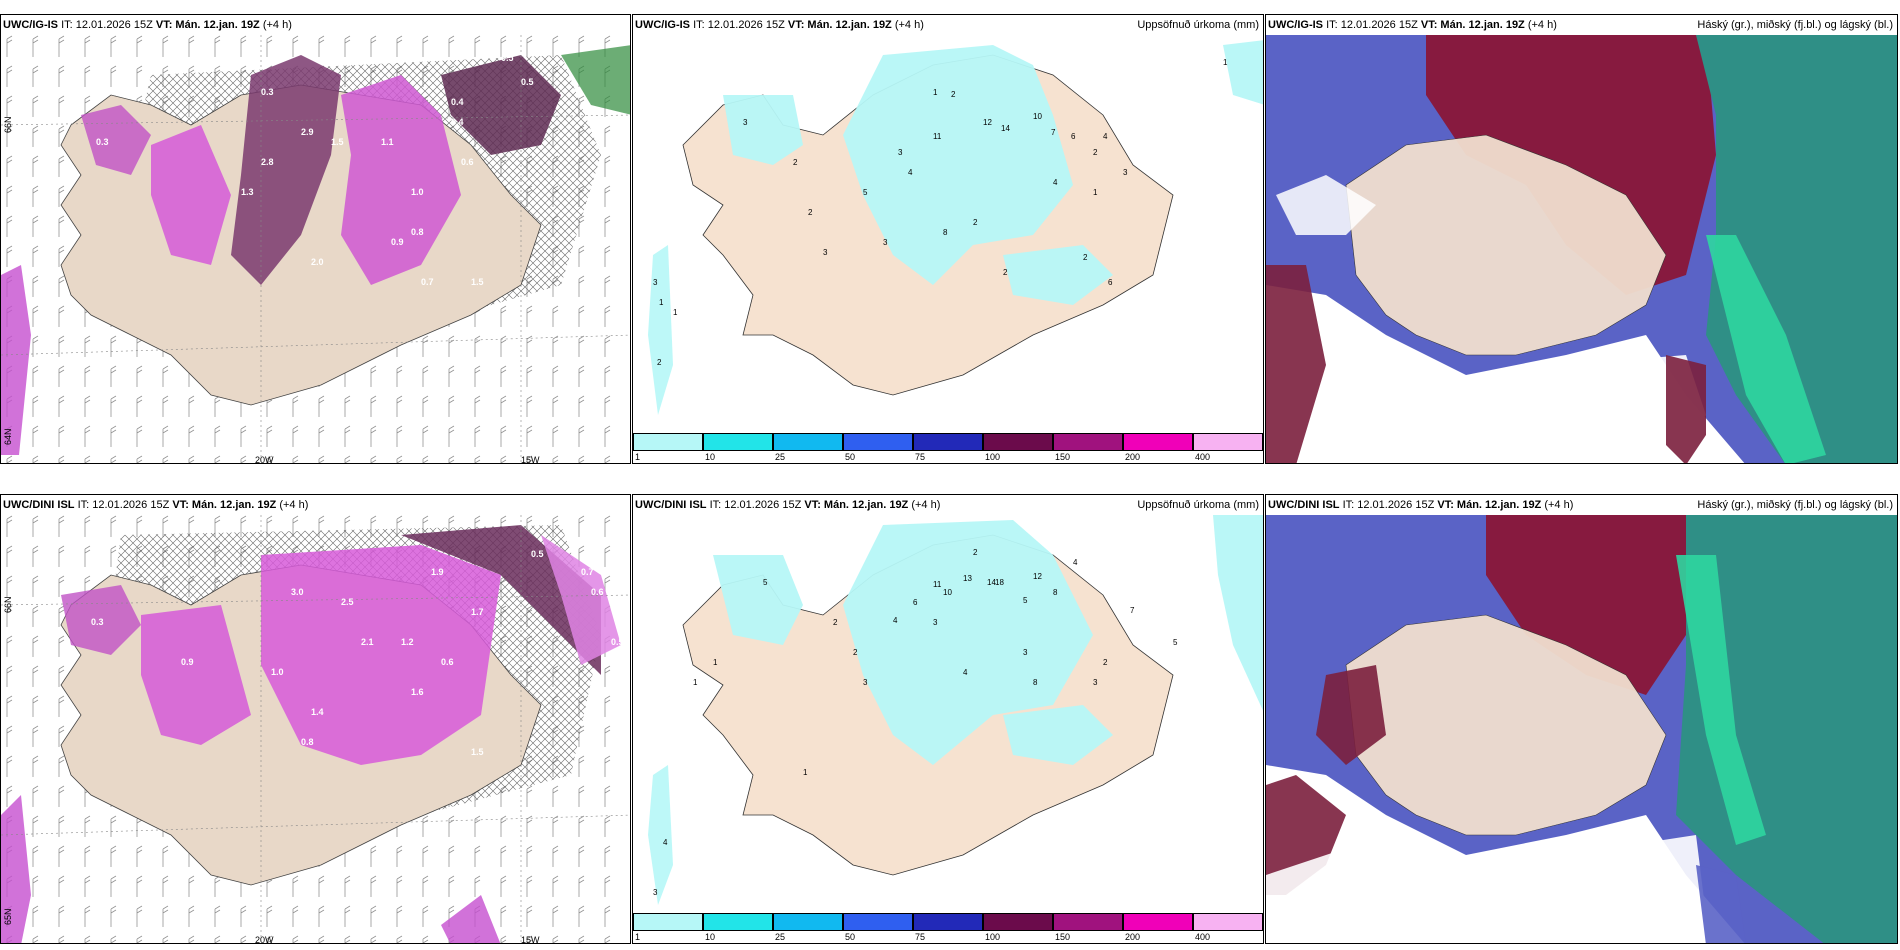 This screenshot has height=950, width=1900. Describe the element at coordinates (1581, 729) in the screenshot. I see `cloud-map` at that location.